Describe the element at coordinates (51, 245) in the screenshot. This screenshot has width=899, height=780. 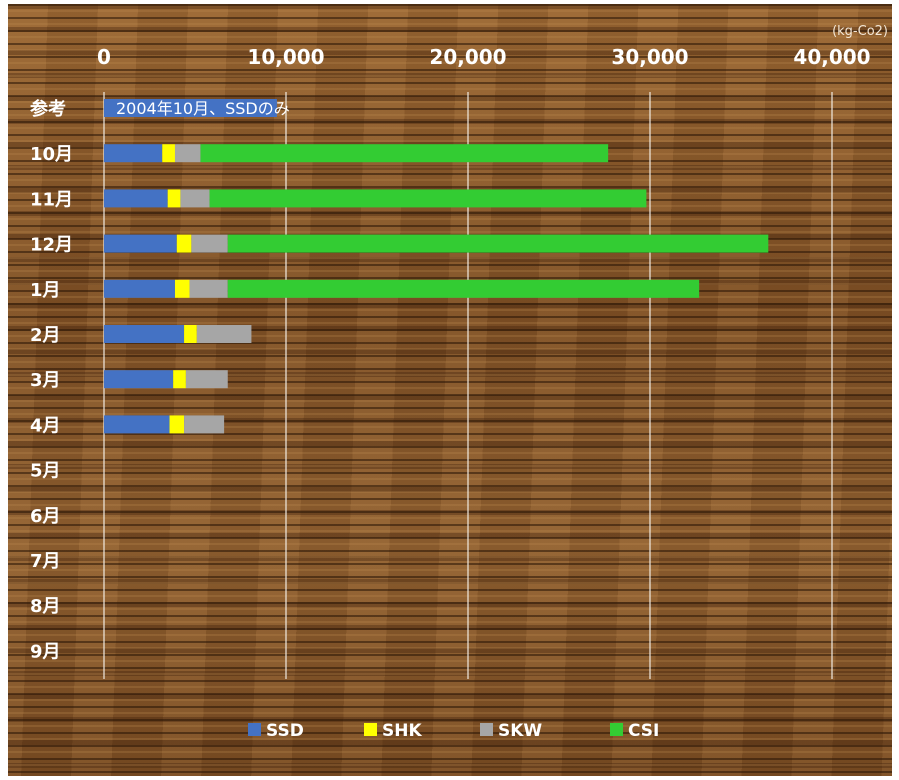
I see `category-label: 12月` at that location.